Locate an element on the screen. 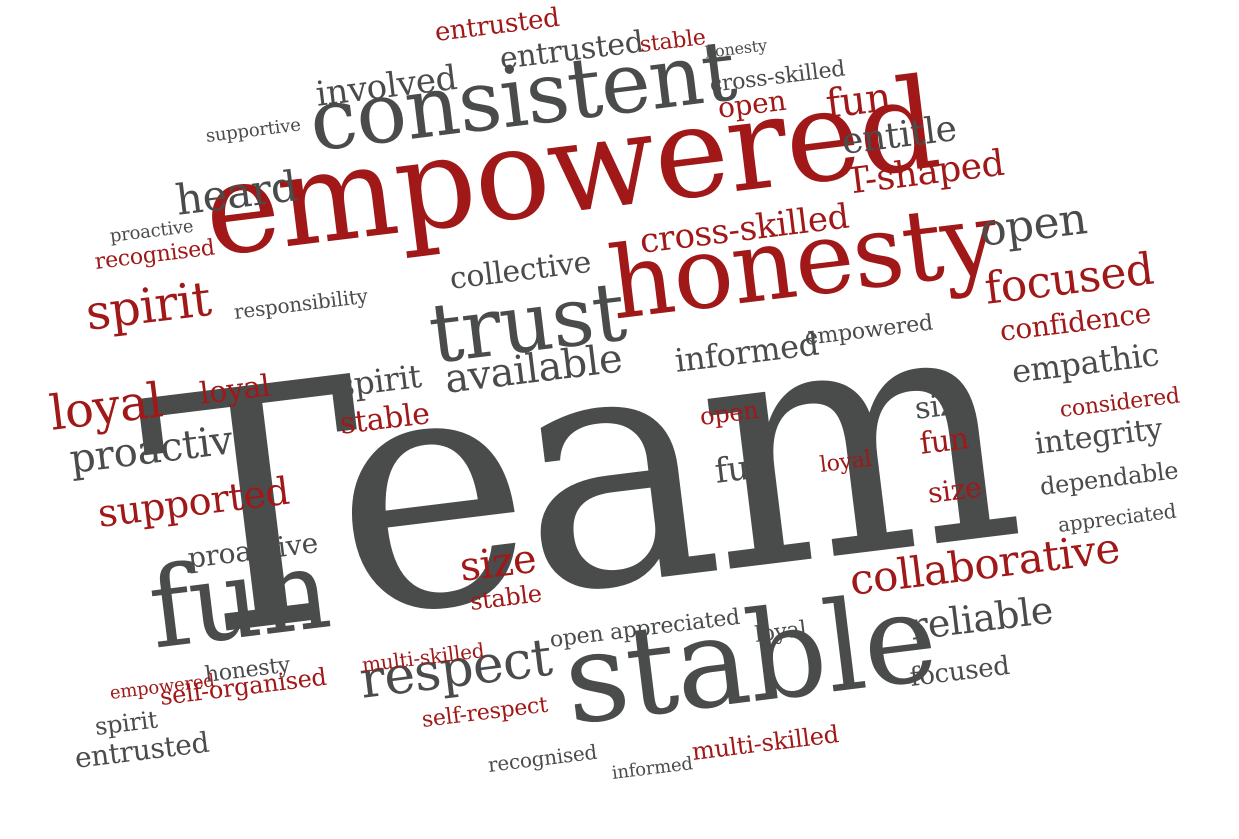 The height and width of the screenshot is (839, 1239). word-recognised-bottom: recognised is located at coordinates (542, 758).